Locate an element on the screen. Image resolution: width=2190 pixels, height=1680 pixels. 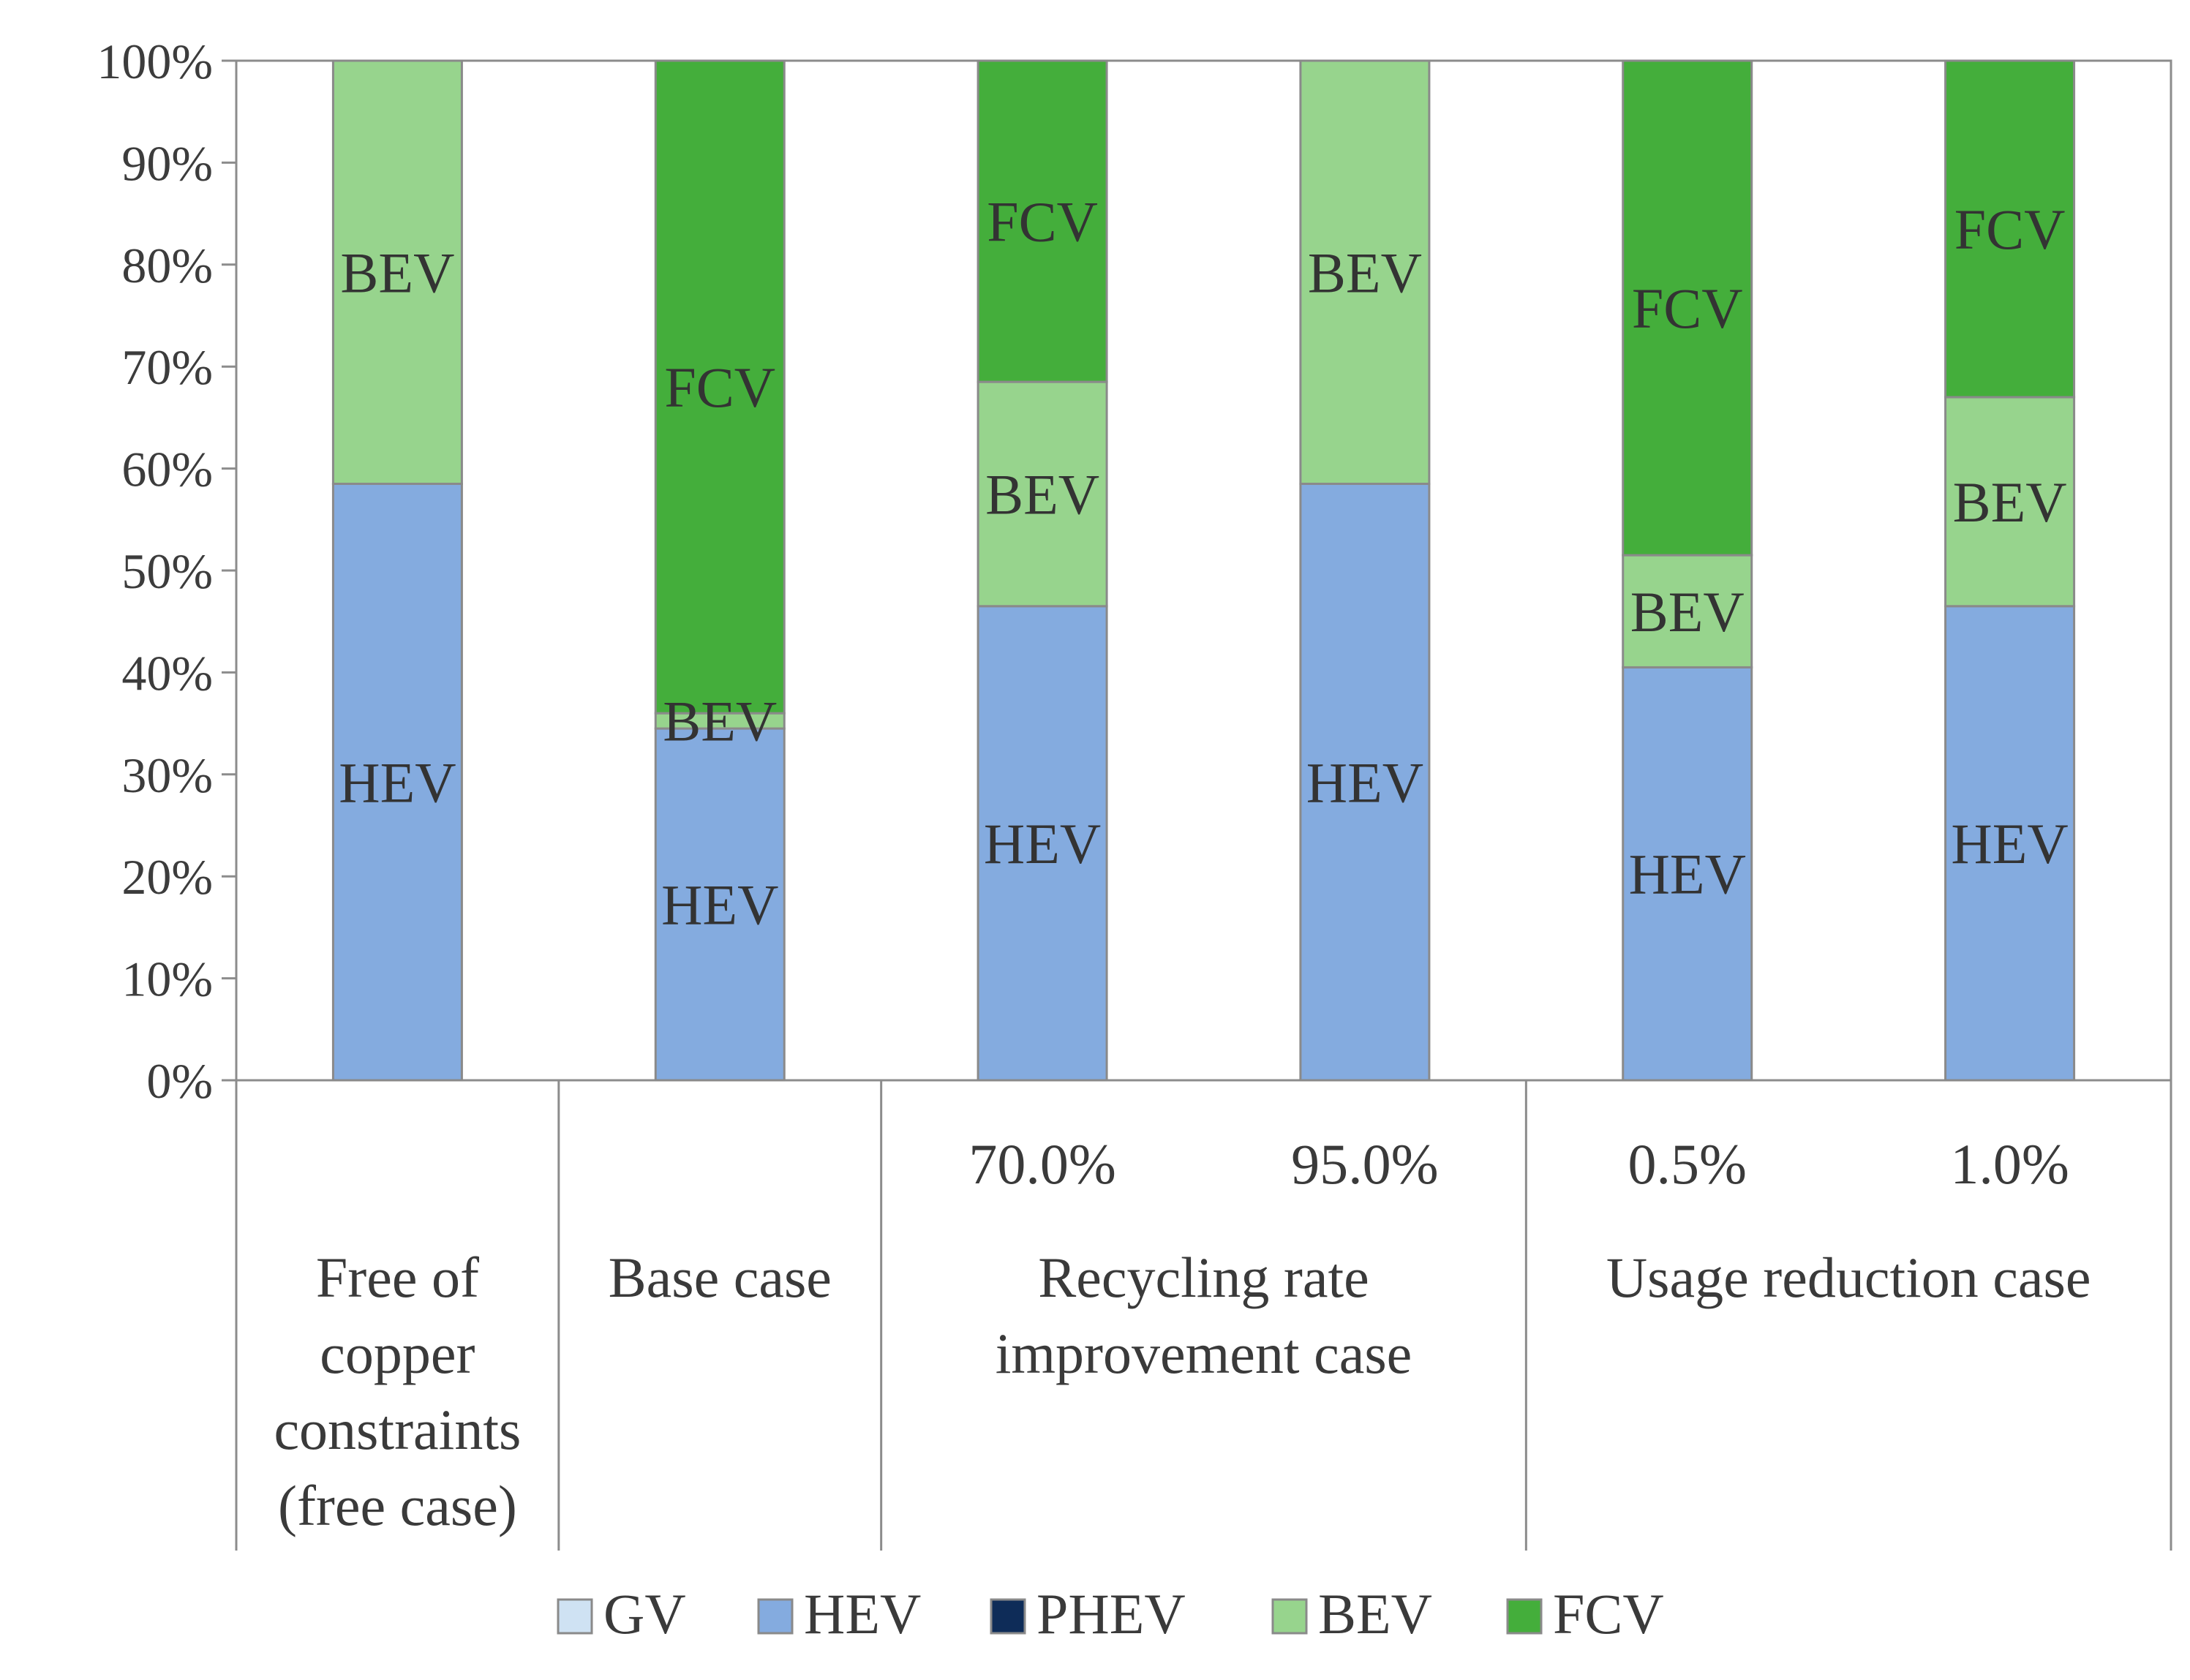
y-tick-label: 0% is located at coordinates (179, 1081).